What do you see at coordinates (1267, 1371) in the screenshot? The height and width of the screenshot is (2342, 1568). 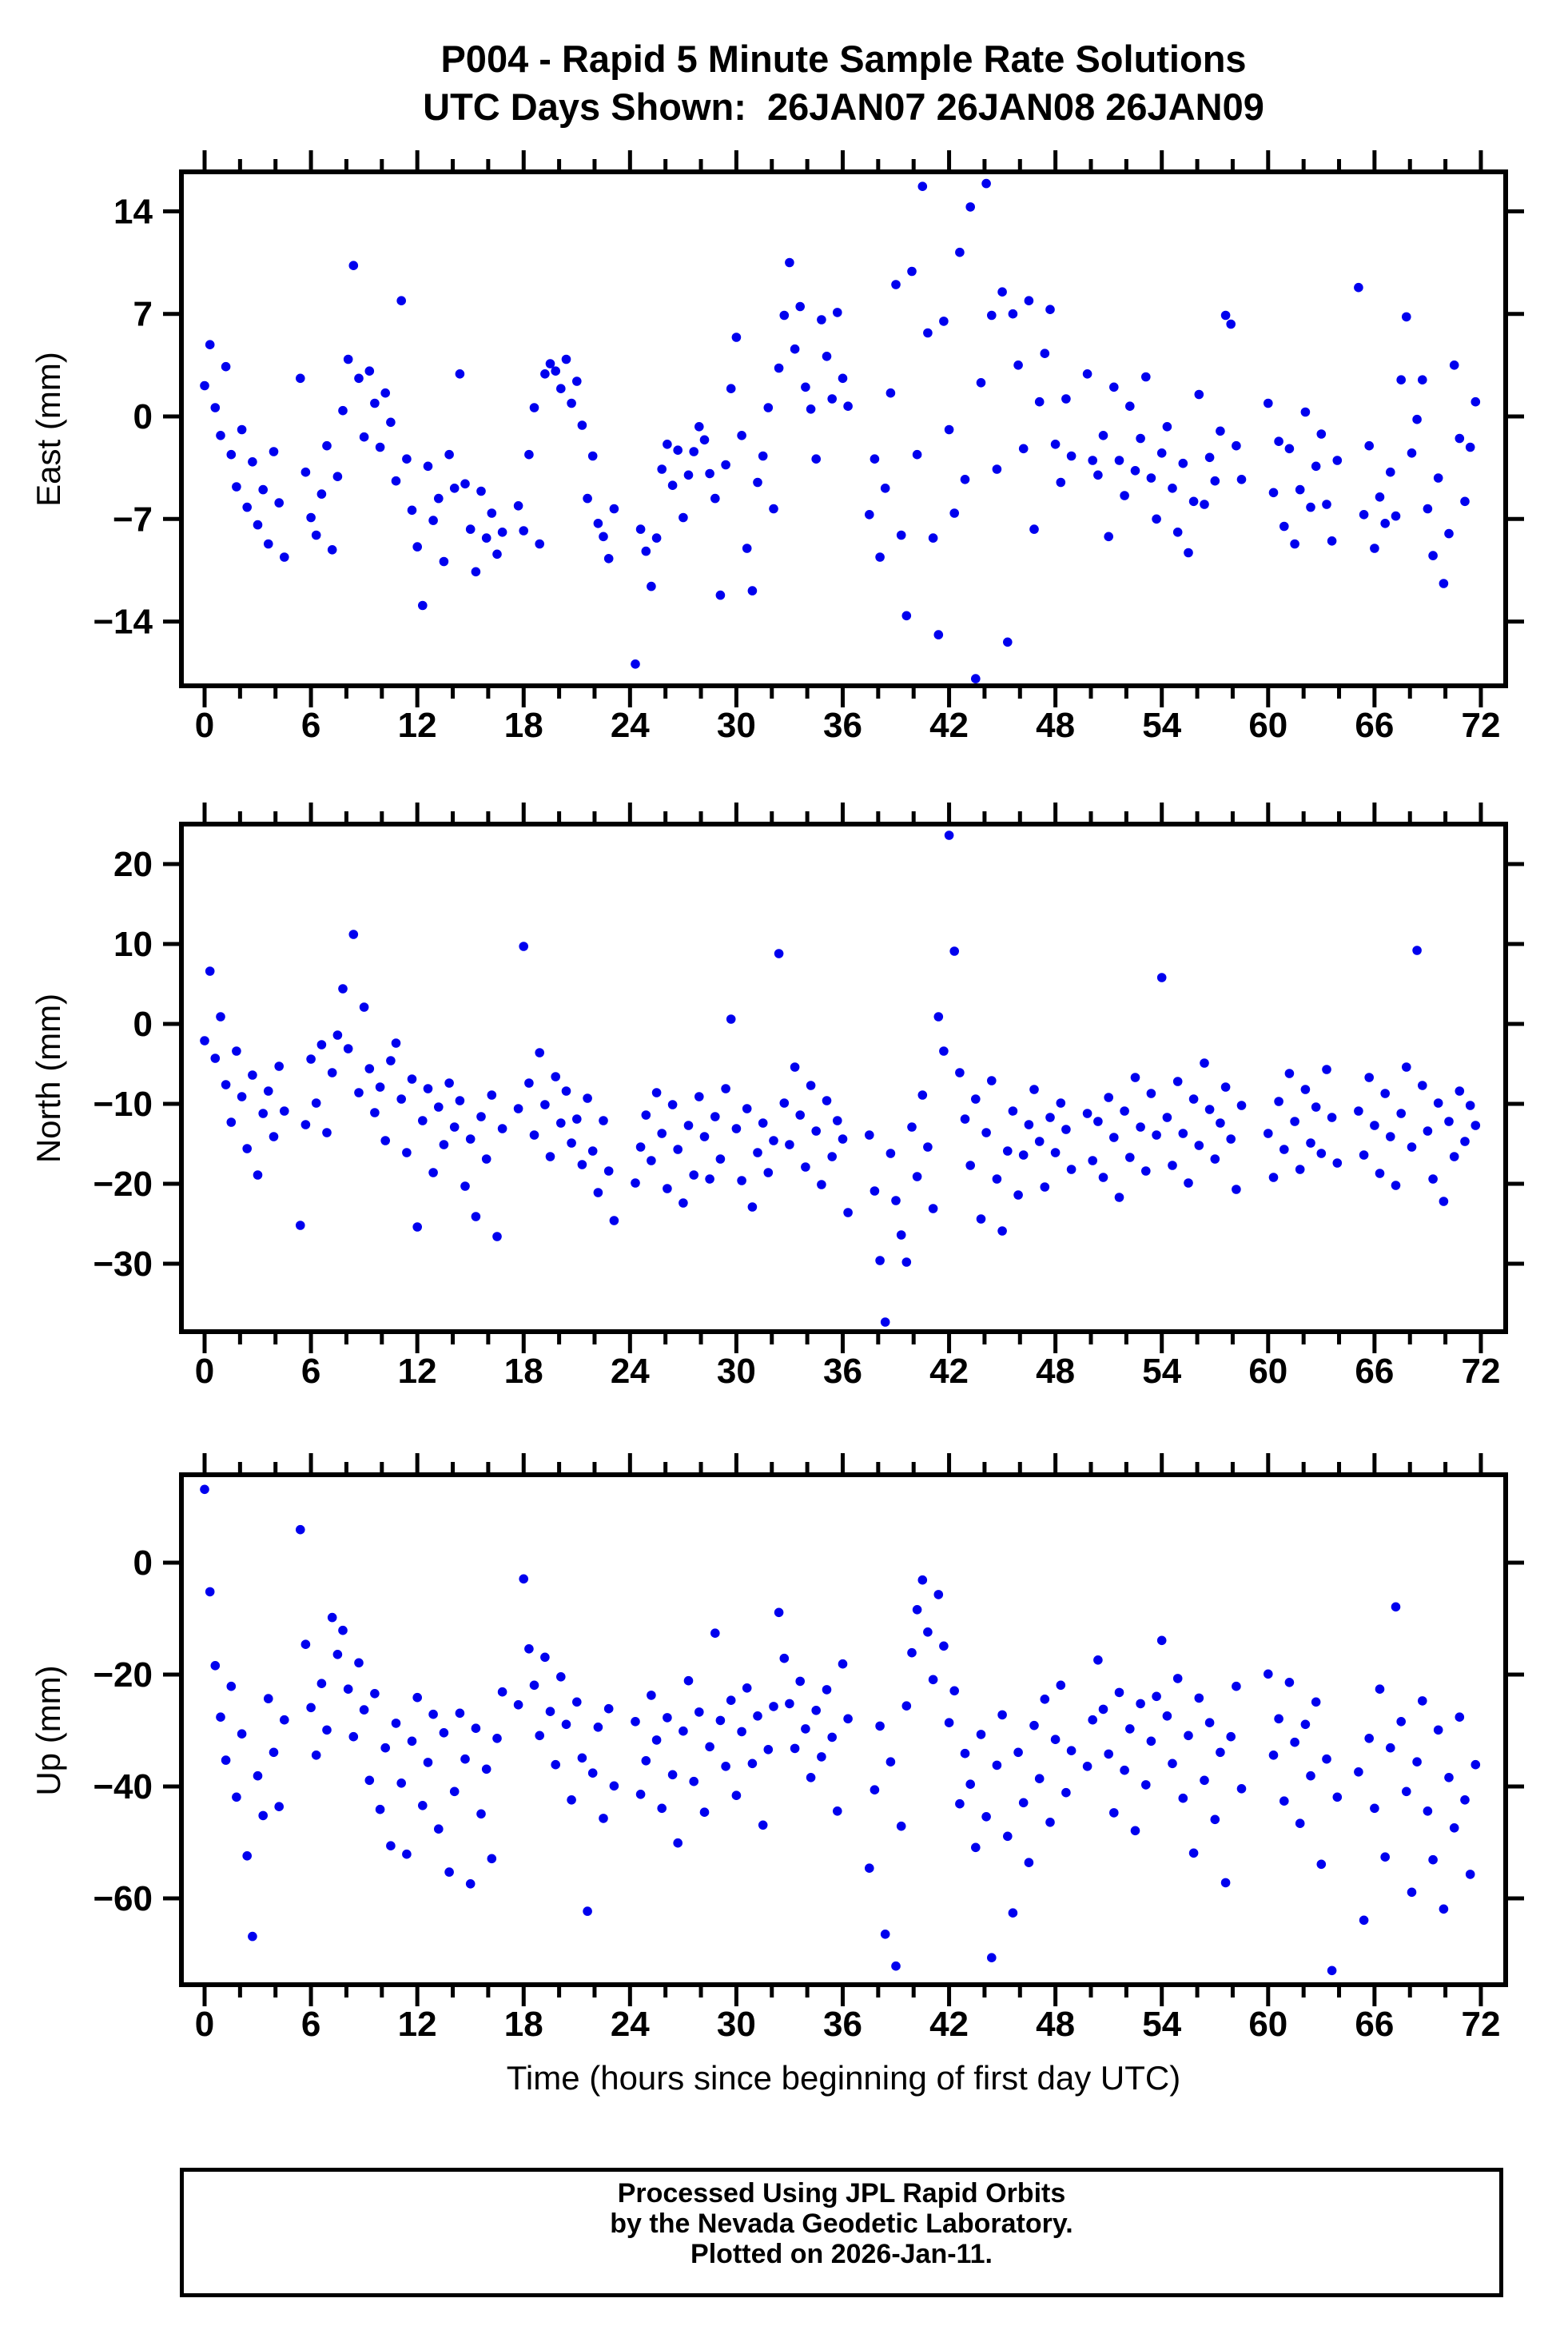 I see `north-xtick-label: 60` at bounding box center [1267, 1371].